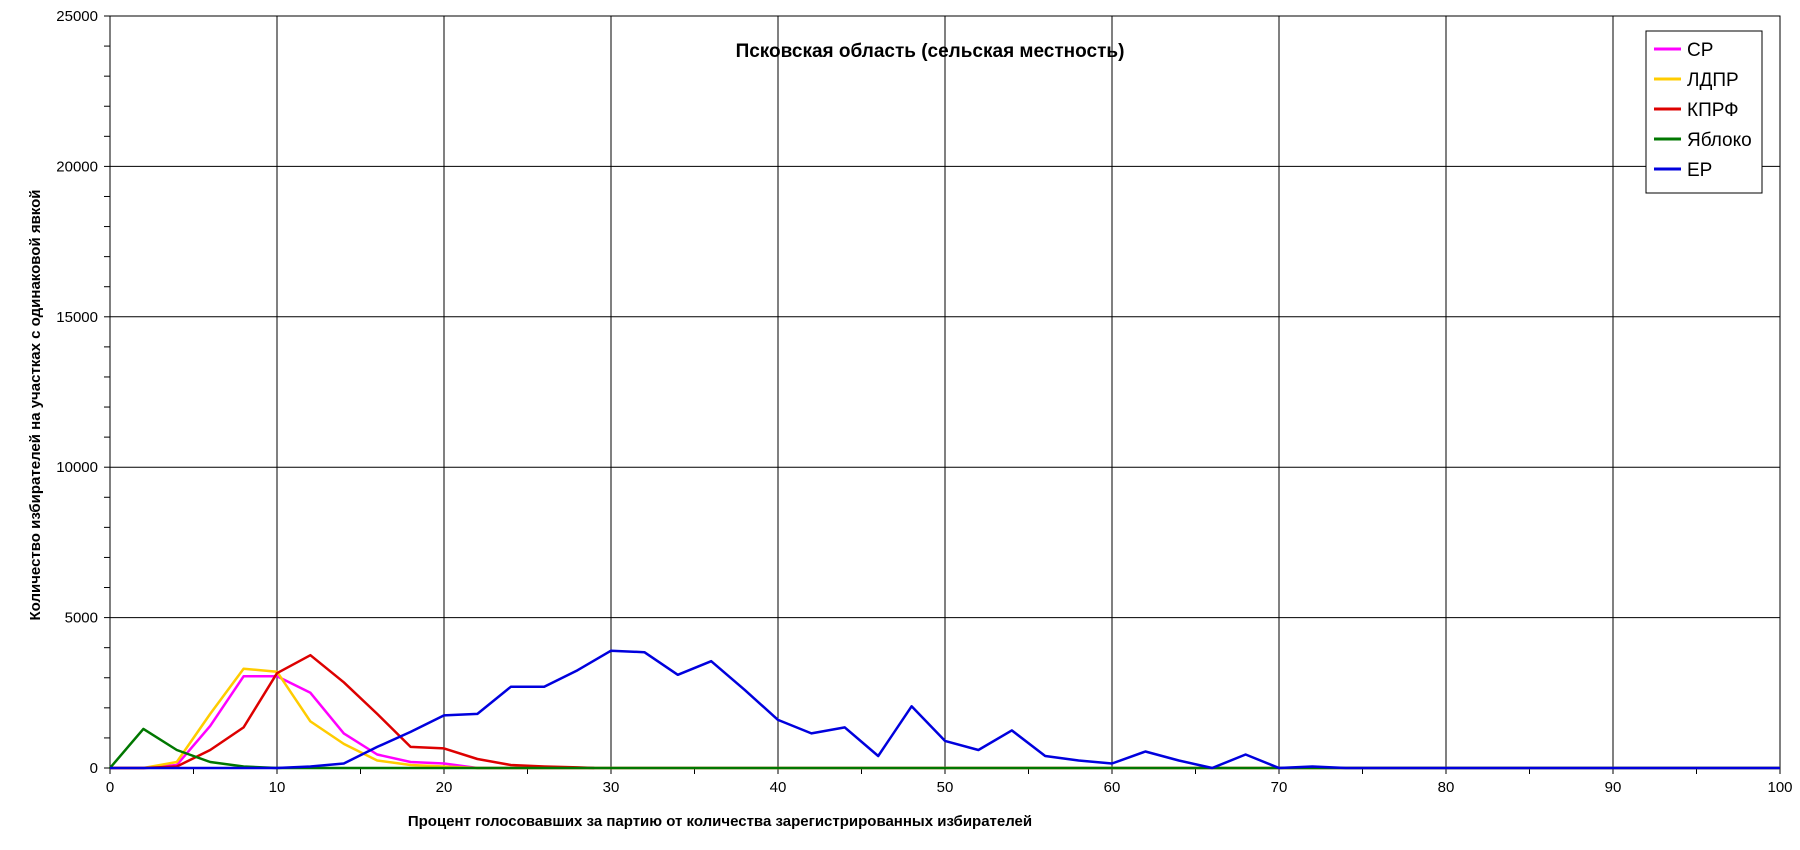  Describe the element at coordinates (1713, 80) in the screenshot. I see `legend-label-1: ЛДПР` at that location.